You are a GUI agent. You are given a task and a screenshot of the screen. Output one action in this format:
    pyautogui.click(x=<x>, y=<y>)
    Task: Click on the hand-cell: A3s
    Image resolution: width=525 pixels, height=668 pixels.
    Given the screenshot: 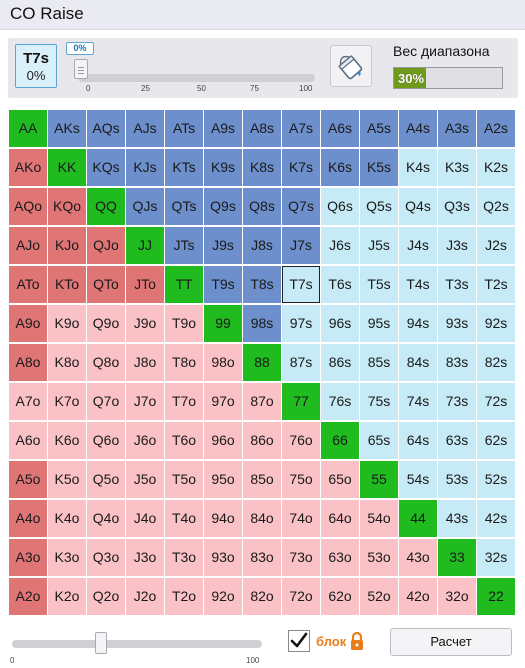 What is the action you would take?
    pyautogui.click(x=457, y=128)
    